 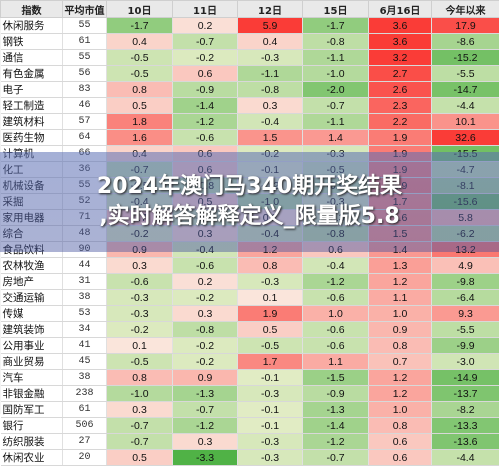 I want to click on value-cell: 0.5, so click(x=140, y=458).